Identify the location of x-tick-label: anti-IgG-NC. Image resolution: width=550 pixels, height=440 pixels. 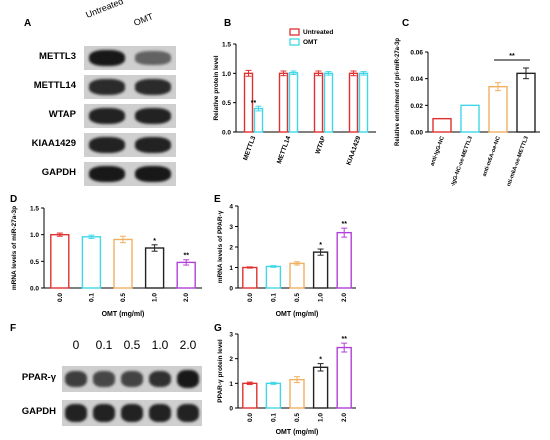
(438, 151).